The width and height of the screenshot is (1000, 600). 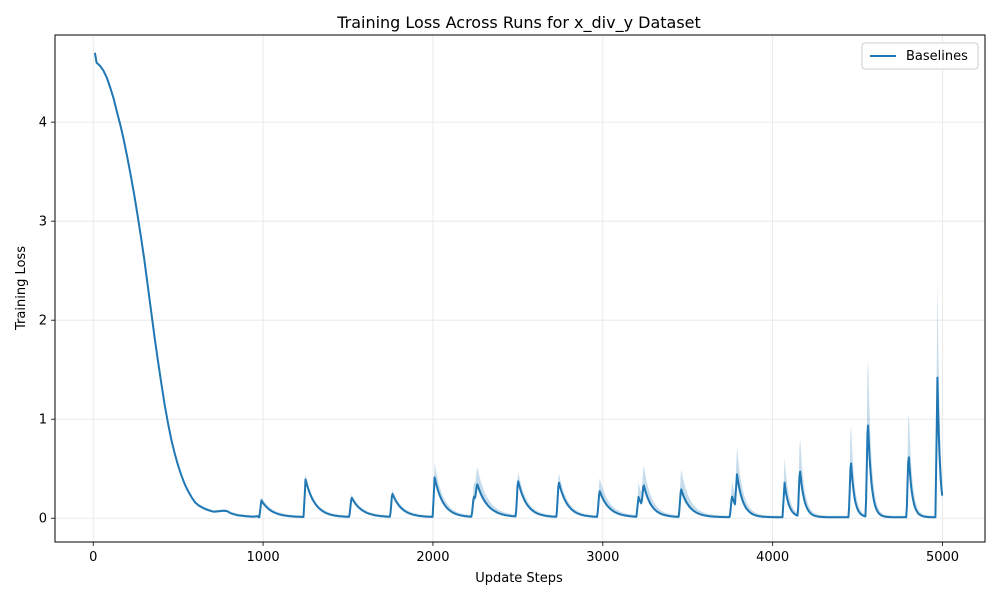 What do you see at coordinates (263, 557) in the screenshot?
I see `x-tick-label: 1000` at bounding box center [263, 557].